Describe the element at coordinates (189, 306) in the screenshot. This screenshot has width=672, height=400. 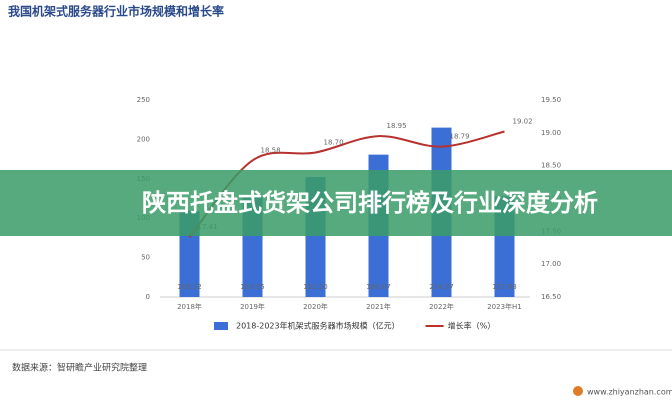
I see `x-tick-label: 2018年` at that location.